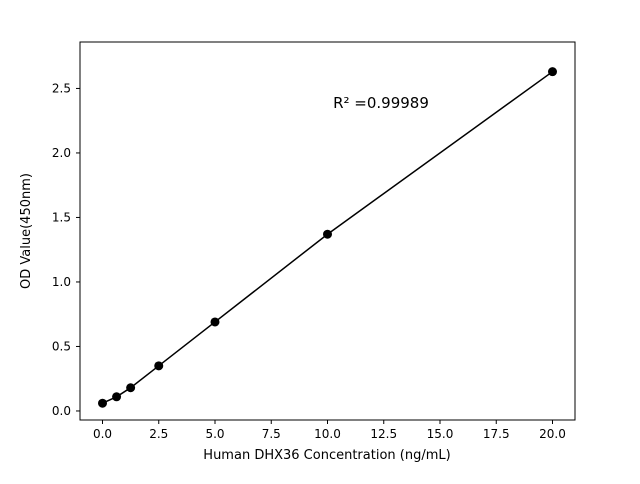 Image resolution: width=640 pixels, height=484 pixels. Describe the element at coordinates (26, 231) in the screenshot. I see `y-axis-label: OD Value(450nm)` at that location.